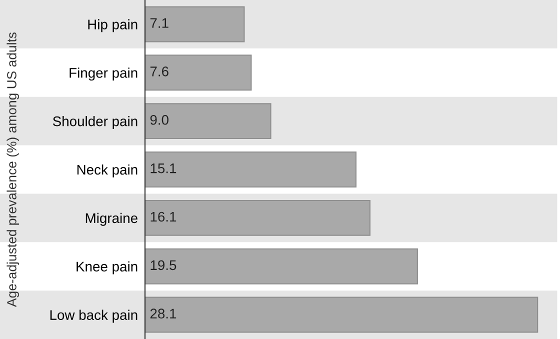 This screenshot has width=560, height=339. What do you see at coordinates (163, 169) in the screenshot?
I see `data-label: 15.1` at bounding box center [163, 169].